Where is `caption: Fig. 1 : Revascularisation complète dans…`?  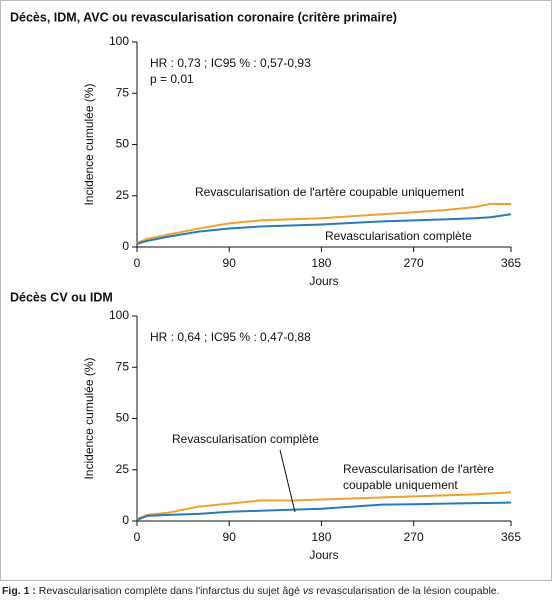
caption: Fig. 1 : Revascularisation complète dans… is located at coordinates (251, 591).